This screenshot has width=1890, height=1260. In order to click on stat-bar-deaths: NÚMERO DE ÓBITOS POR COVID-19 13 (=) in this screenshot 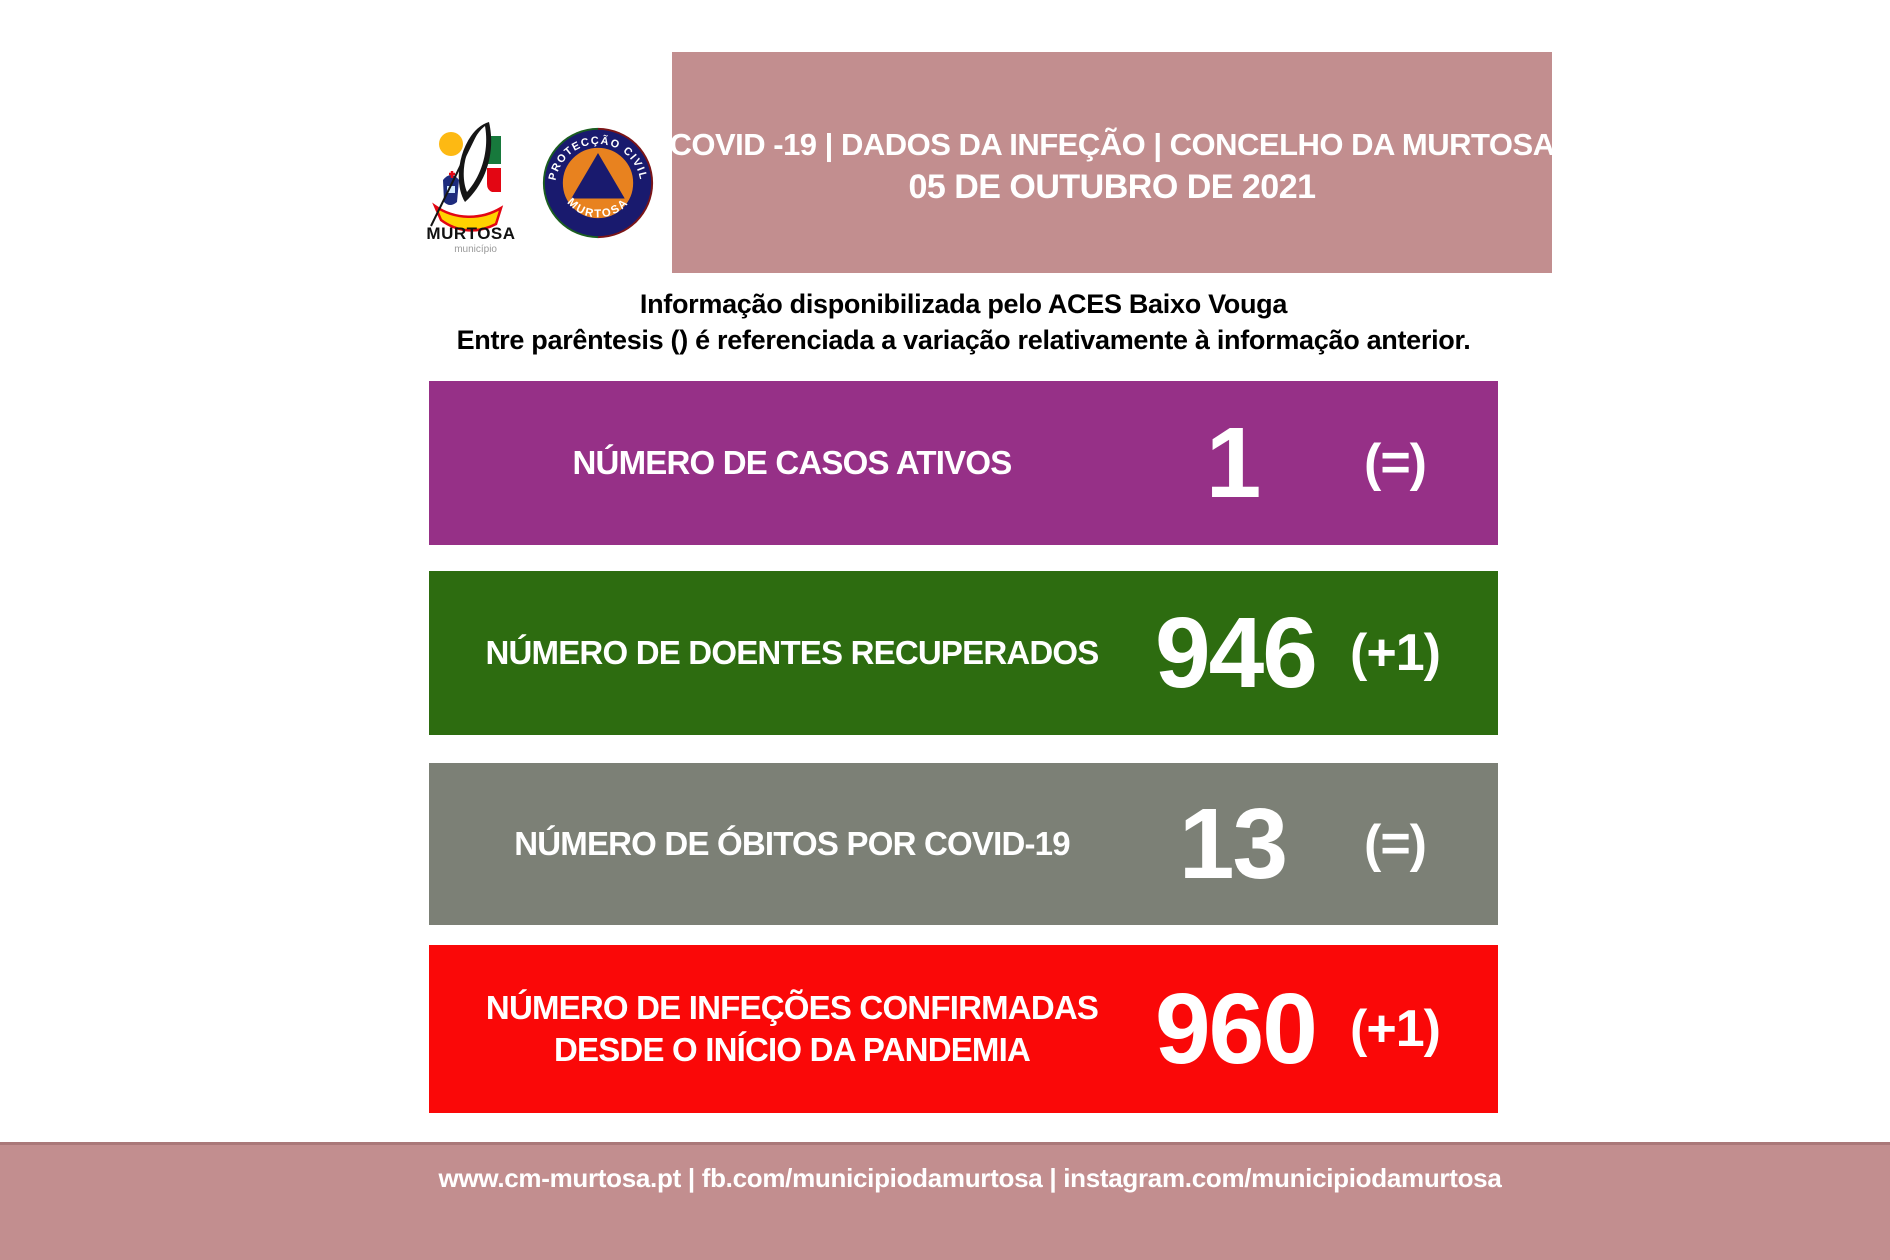, I will do `click(963, 844)`.